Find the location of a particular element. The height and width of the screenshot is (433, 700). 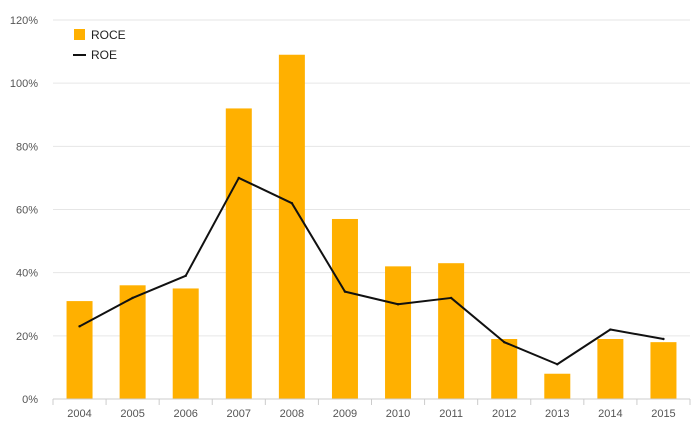

point-roe-2013 is located at coordinates (557, 364).